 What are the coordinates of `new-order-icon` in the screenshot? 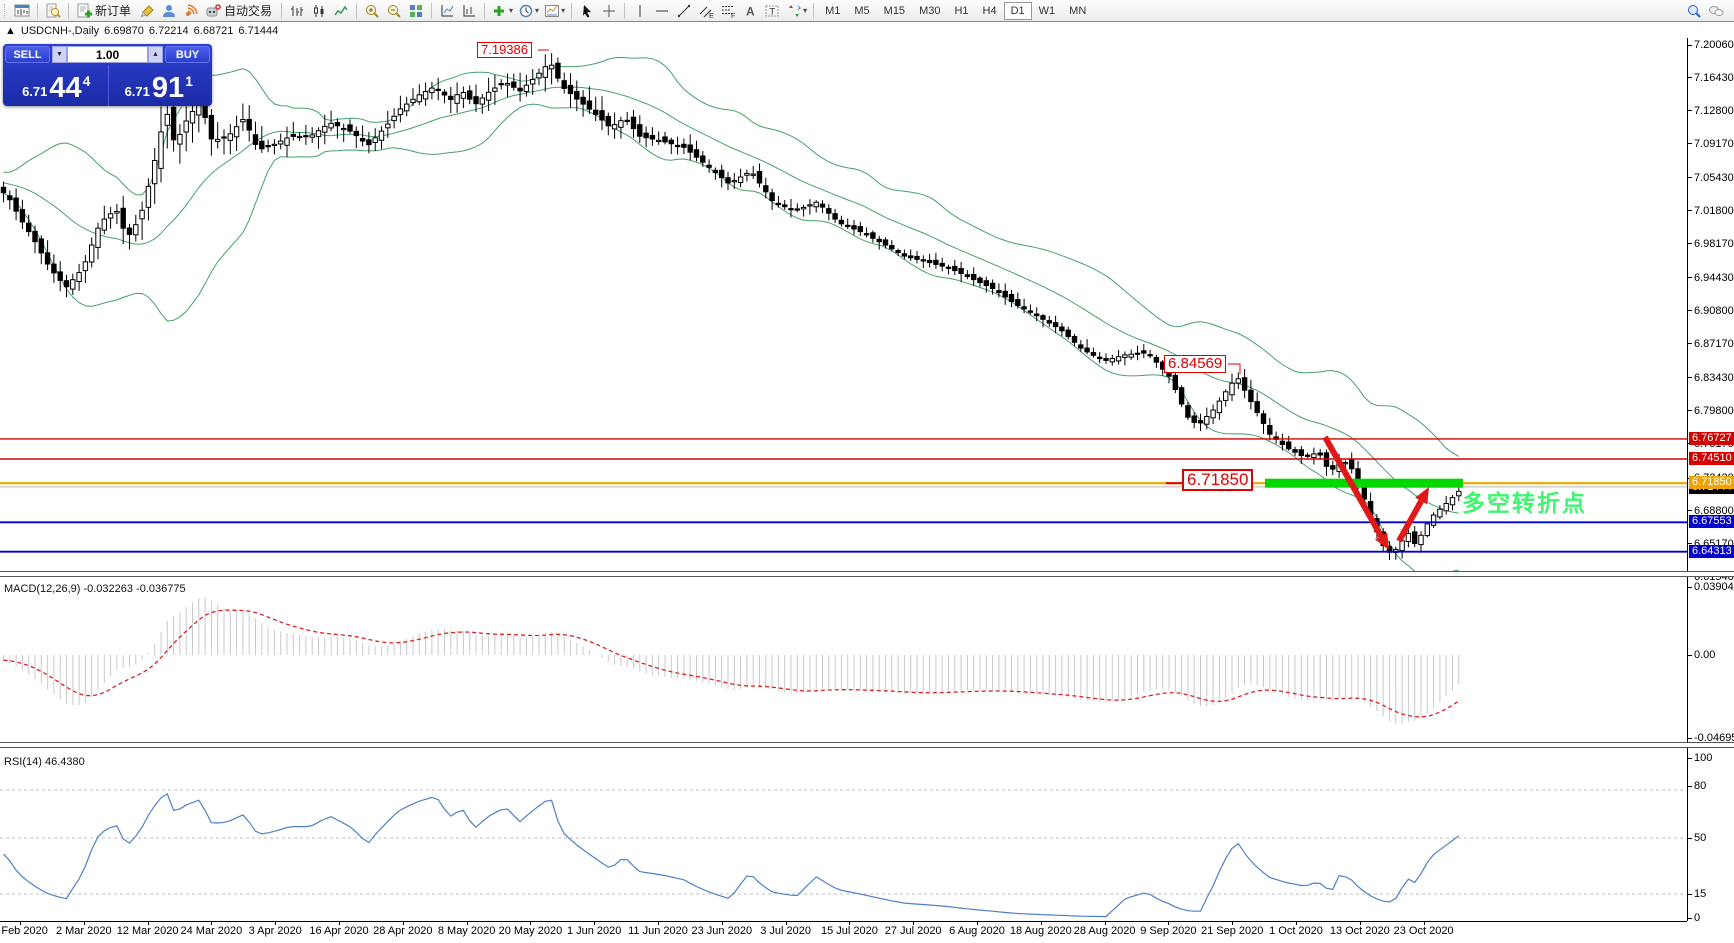 It's located at (84, 10).